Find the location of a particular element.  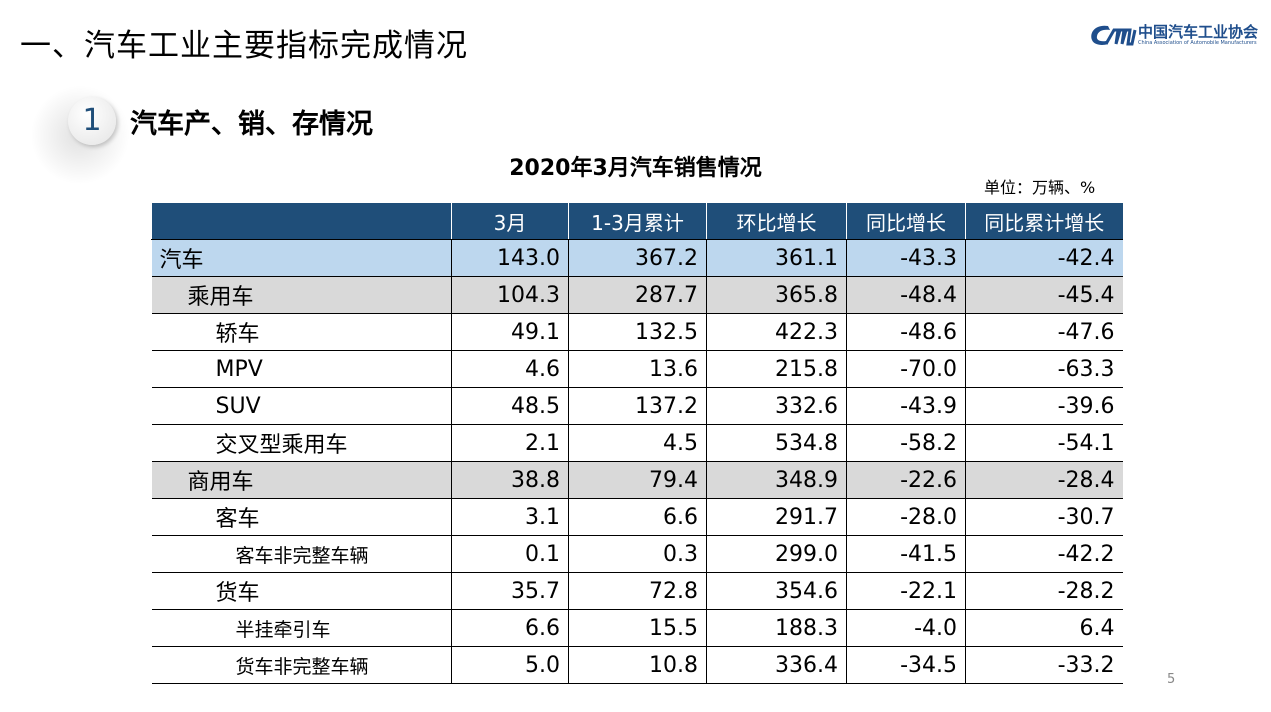

table-cell: 332.6 is located at coordinates (776, 406).